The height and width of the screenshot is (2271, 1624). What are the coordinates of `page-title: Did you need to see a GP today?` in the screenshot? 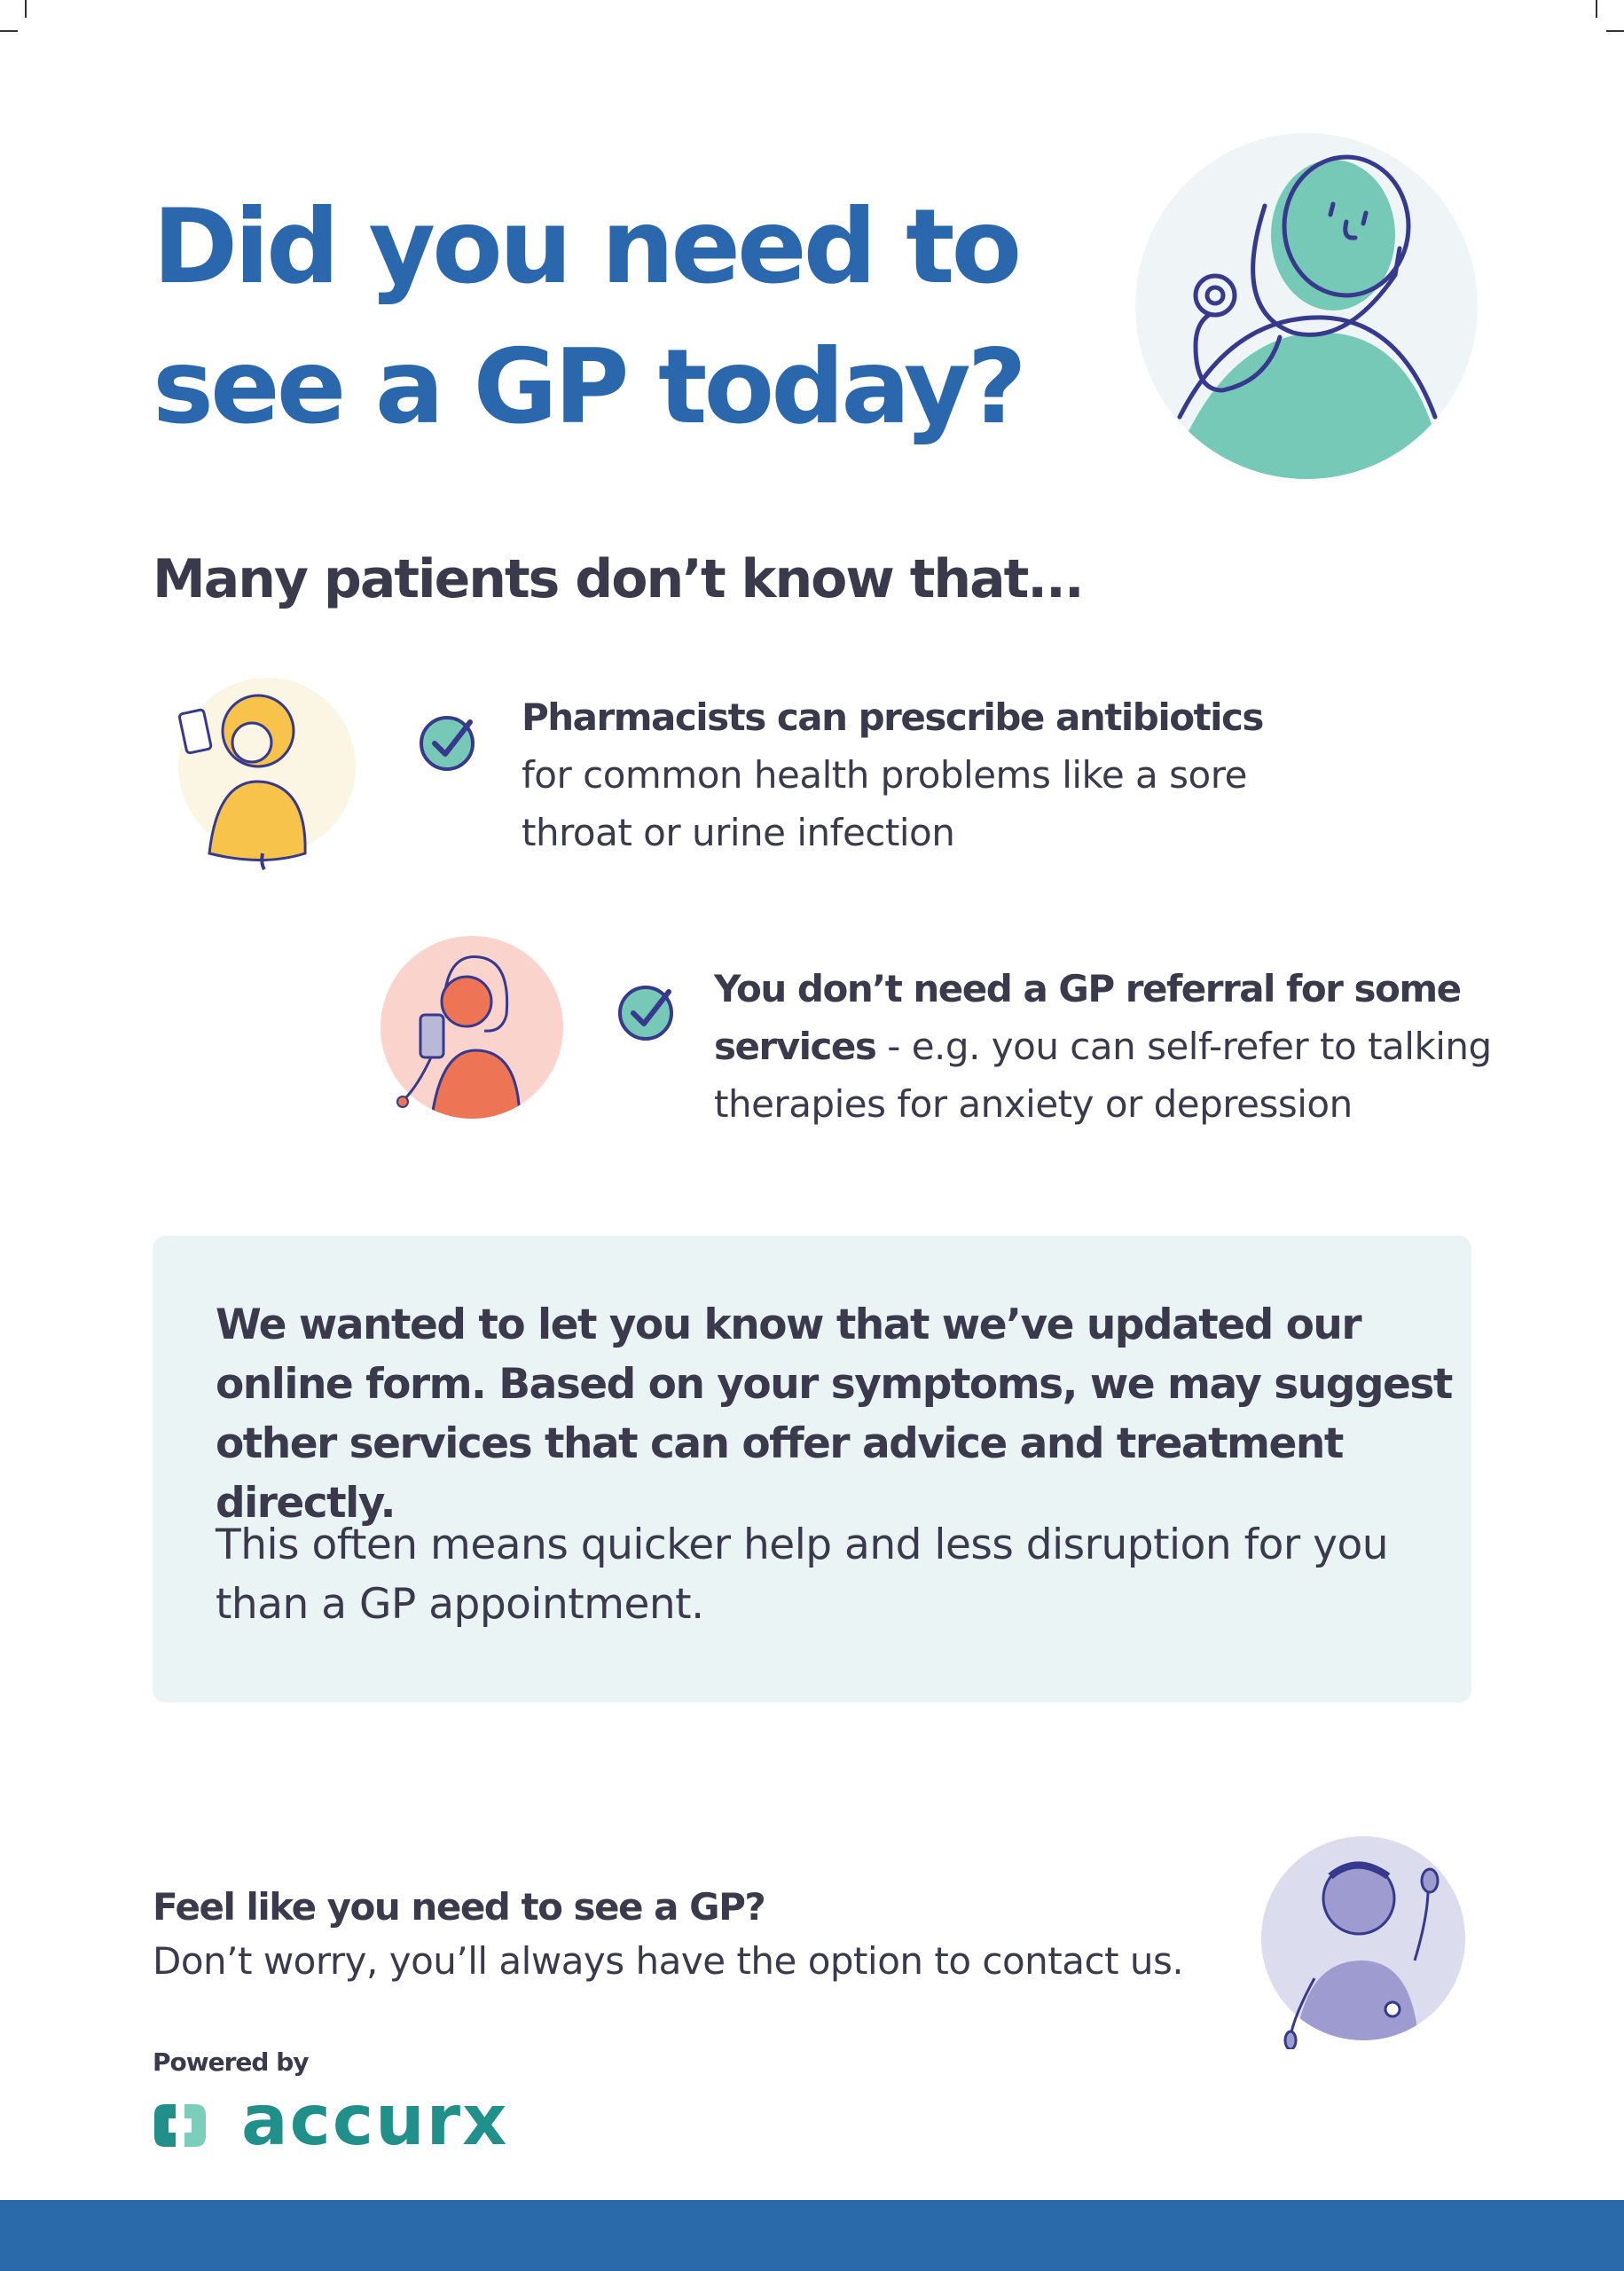 It's located at (590, 317).